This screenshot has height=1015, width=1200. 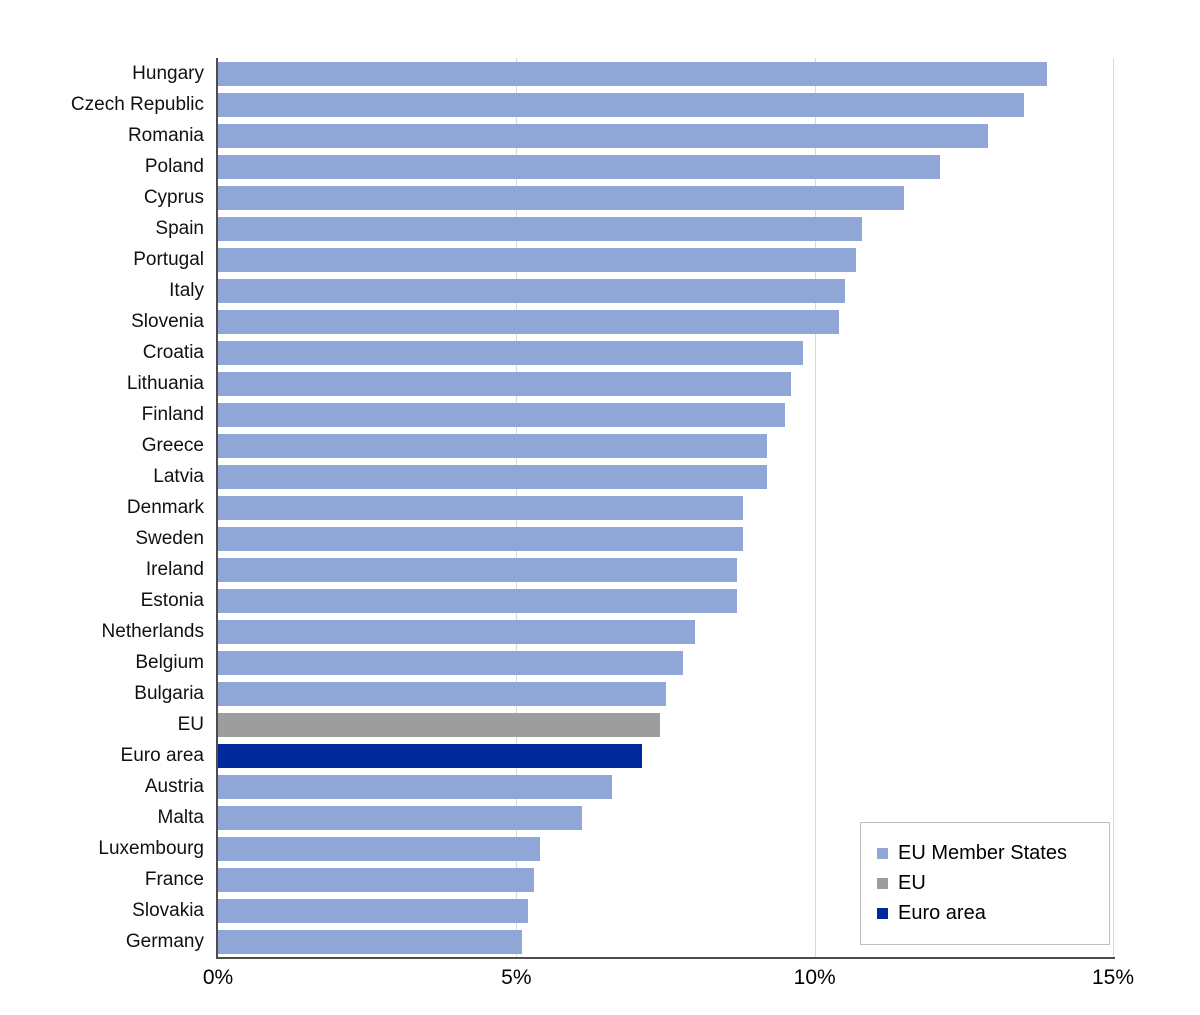 I want to click on bar-row: Latvia, so click(x=556, y=476).